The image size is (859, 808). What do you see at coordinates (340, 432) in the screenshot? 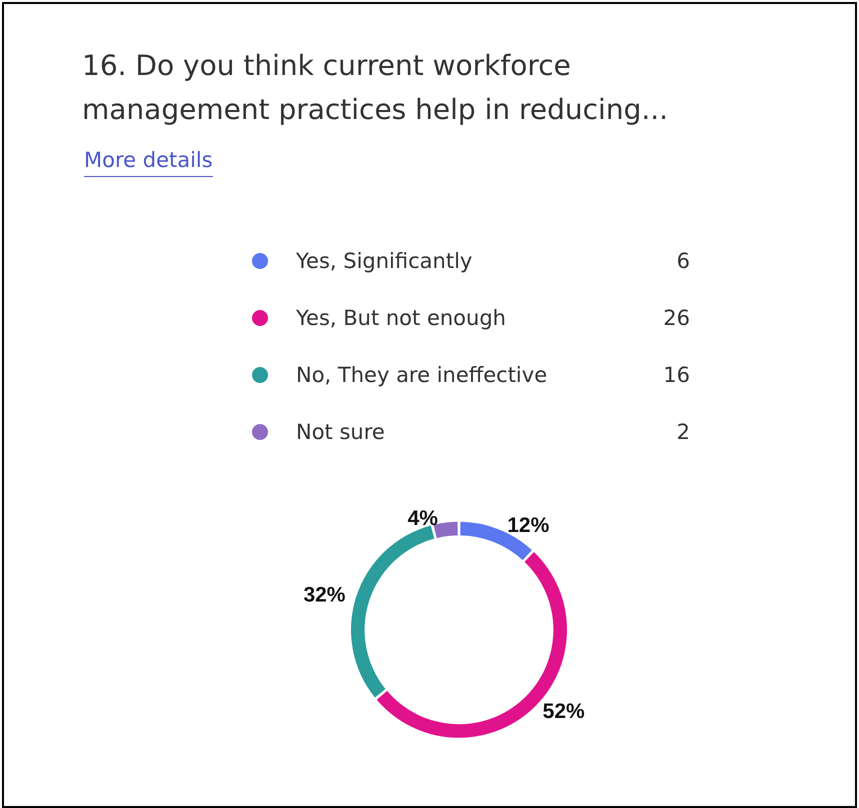
I see `legend-label: Not sure` at bounding box center [340, 432].